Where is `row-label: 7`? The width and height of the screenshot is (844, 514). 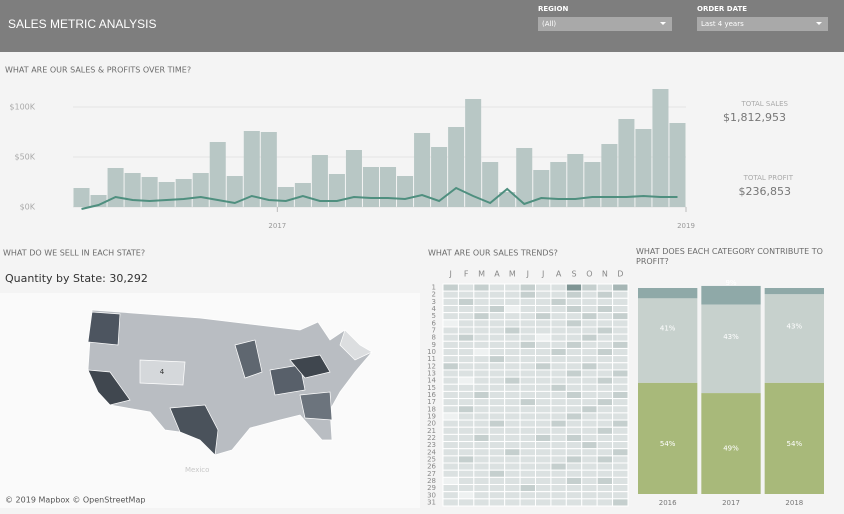
row-label: 7 is located at coordinates (434, 331).